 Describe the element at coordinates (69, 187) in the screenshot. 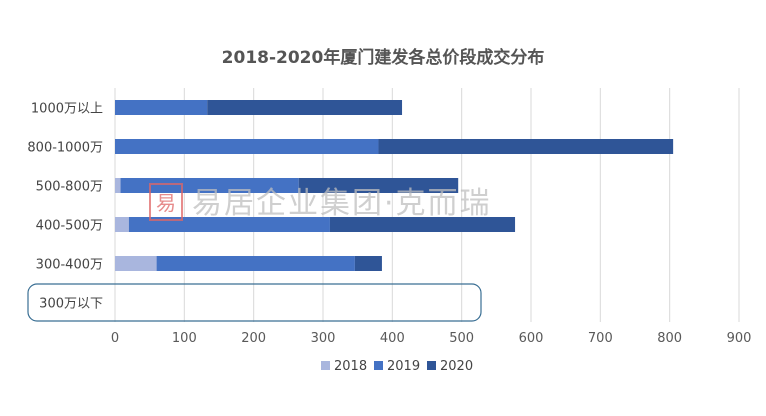

I see `category-label: 500-800万` at that location.